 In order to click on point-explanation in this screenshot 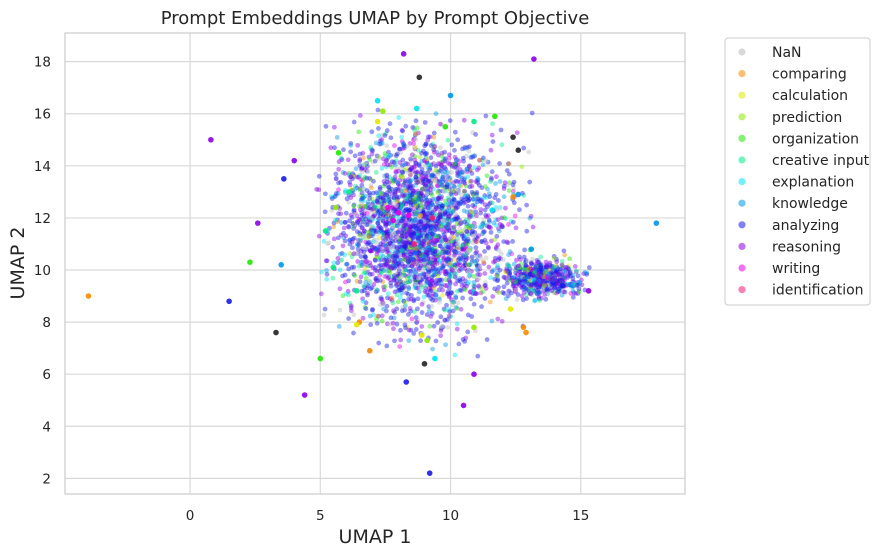, I will do `click(435, 358)`.